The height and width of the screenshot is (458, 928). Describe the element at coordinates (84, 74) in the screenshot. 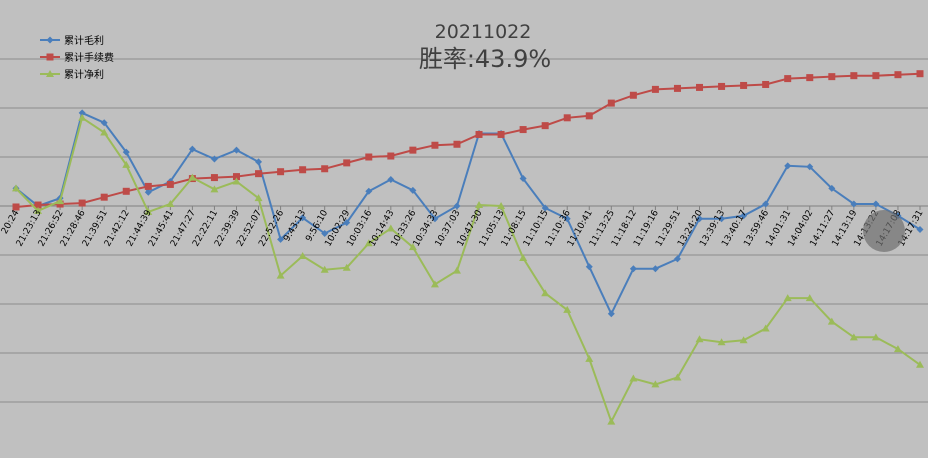

I see `legend-label: 累计净利` at that location.